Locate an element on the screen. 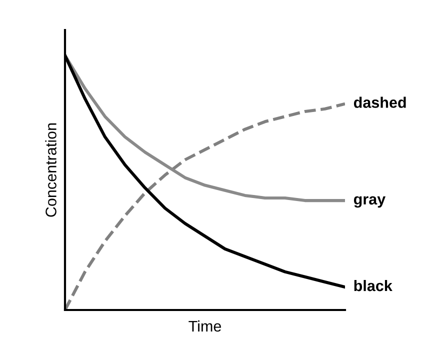 The image size is (447, 360). x-axis-title: Time is located at coordinates (205, 326).